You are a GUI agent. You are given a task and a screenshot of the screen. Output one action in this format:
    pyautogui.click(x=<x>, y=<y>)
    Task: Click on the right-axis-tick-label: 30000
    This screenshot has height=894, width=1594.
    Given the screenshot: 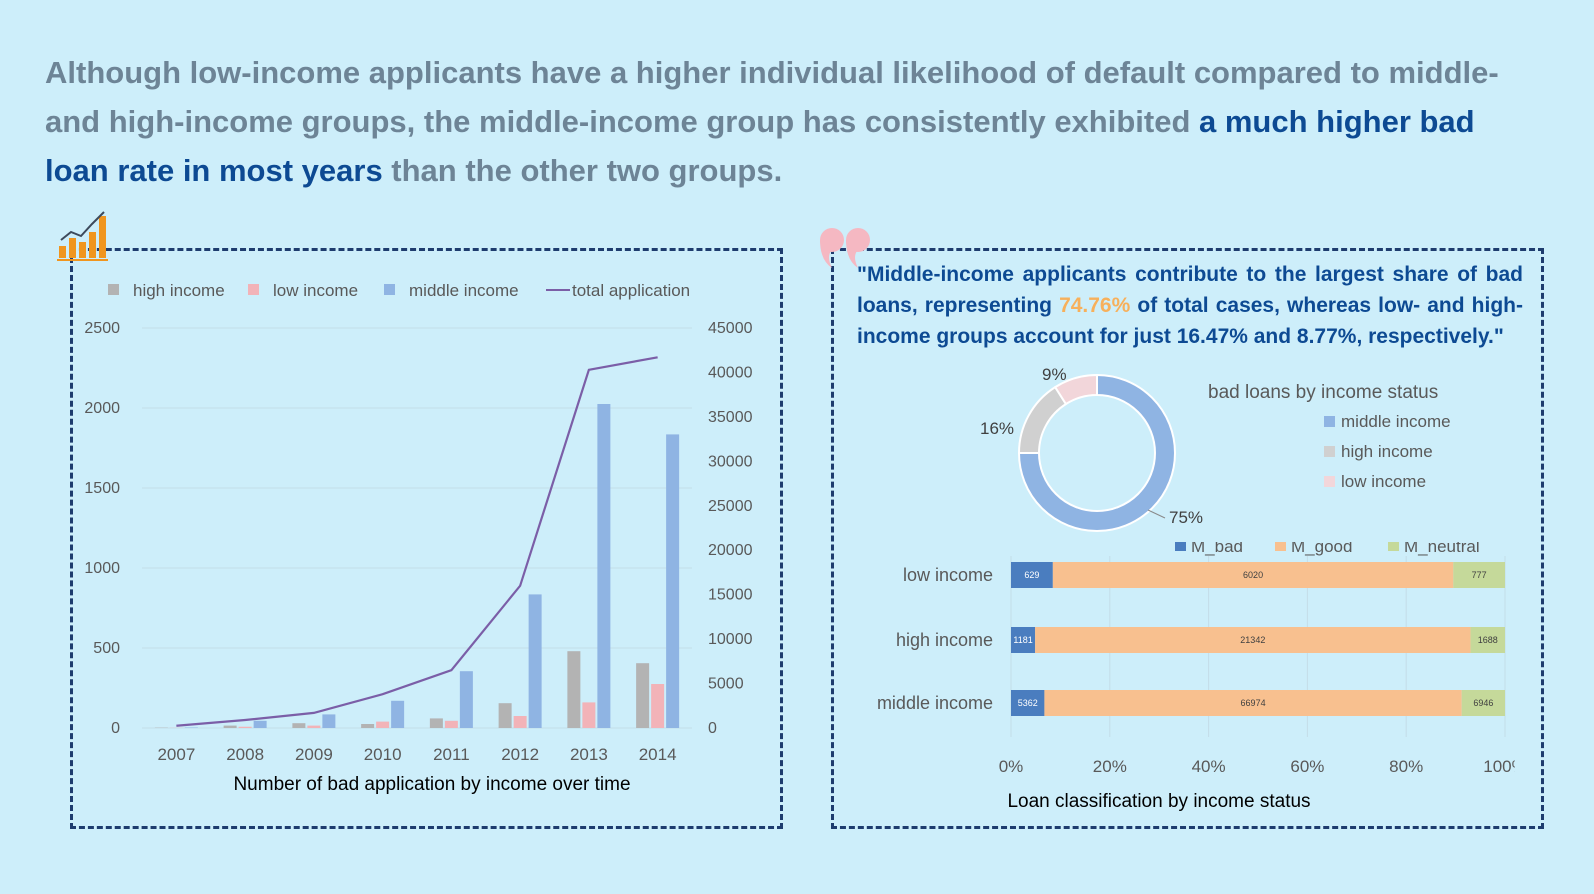 What is the action you would take?
    pyautogui.click(x=730, y=461)
    